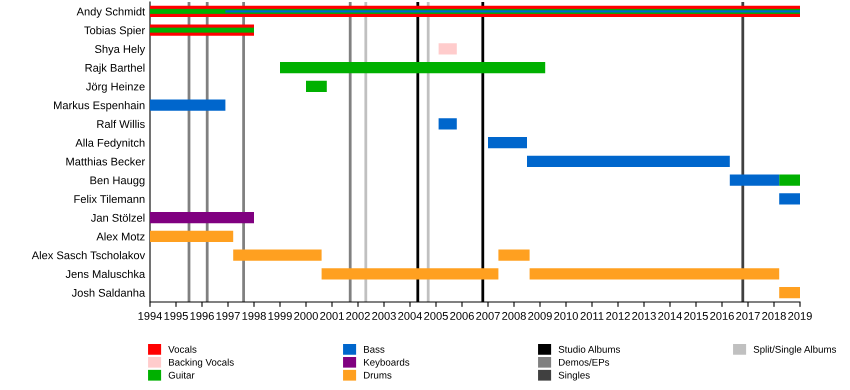 Image resolution: width=850 pixels, height=390 pixels. What do you see at coordinates (150, 316) in the screenshot?
I see `x-tick-label: 1994` at bounding box center [150, 316].